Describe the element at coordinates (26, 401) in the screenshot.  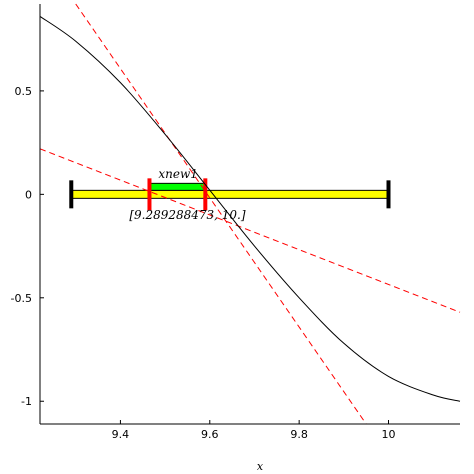
I see `y-tick-label: -1` at that location.